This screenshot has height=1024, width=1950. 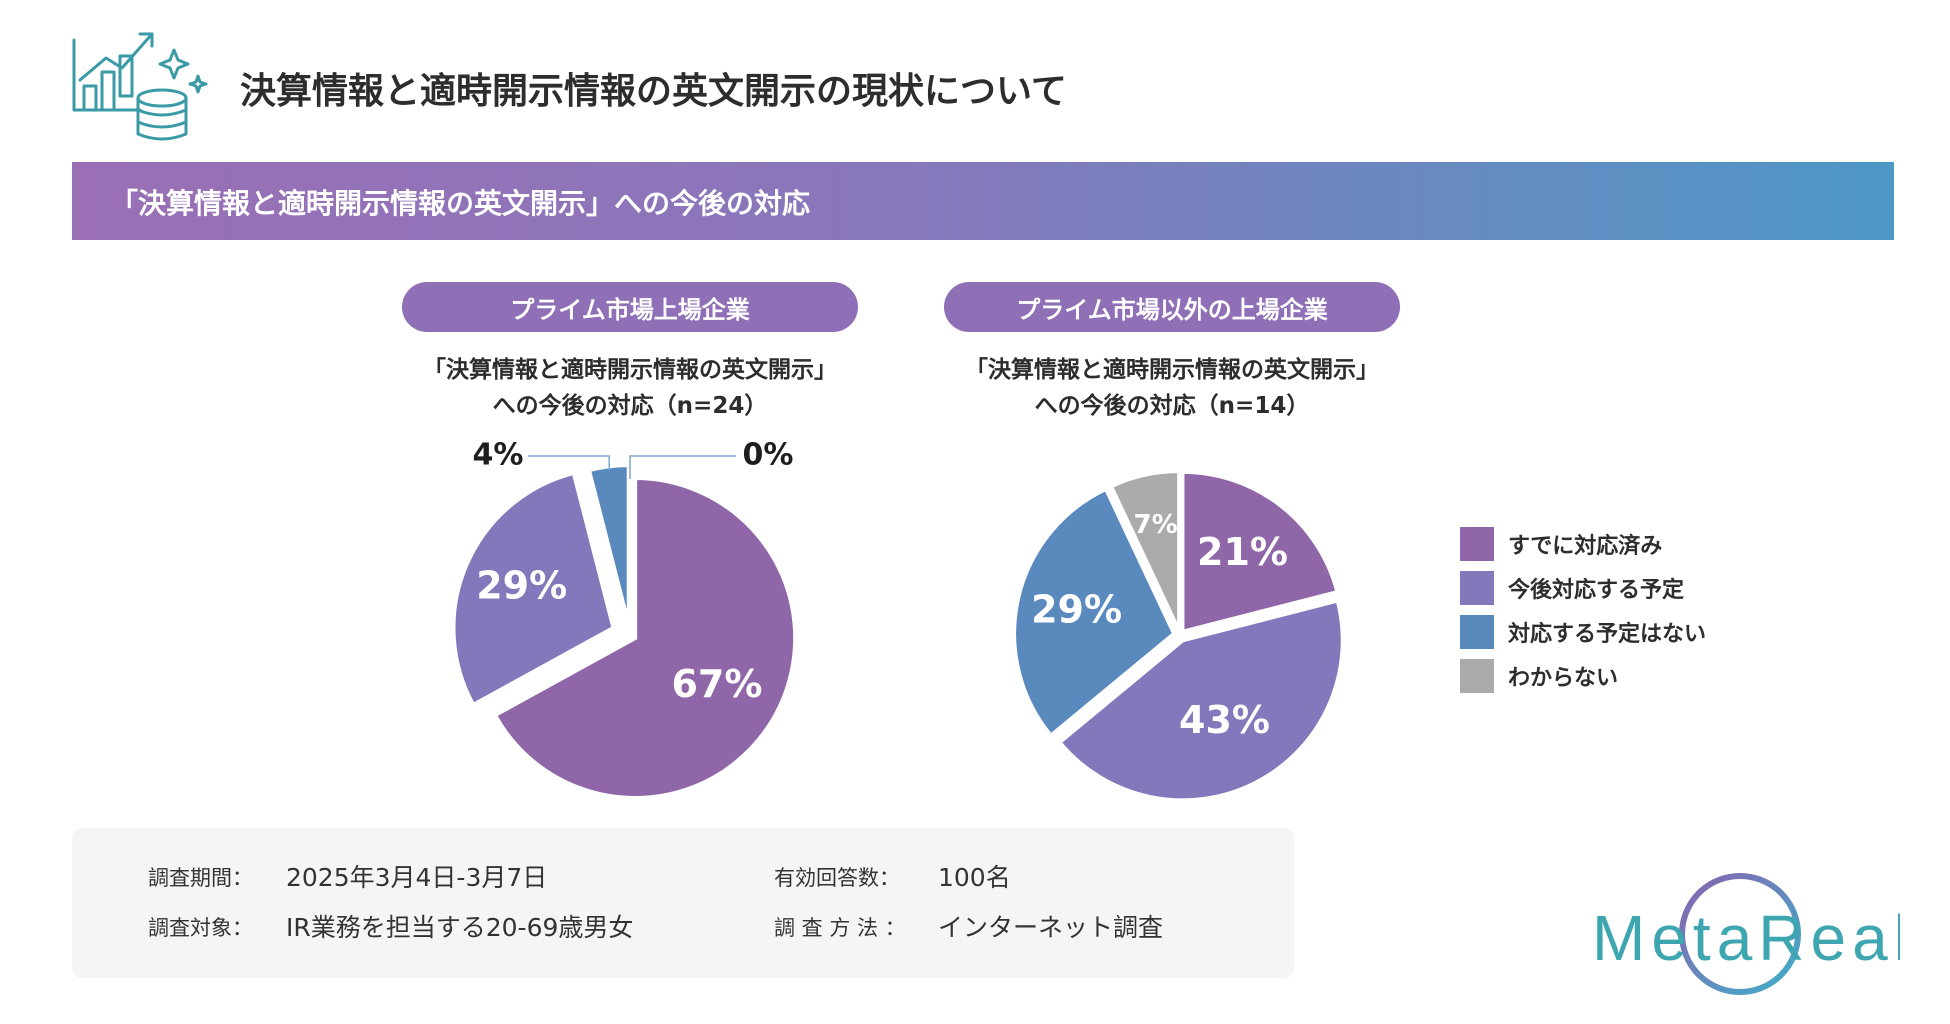 What do you see at coordinates (974, 877) in the screenshot?
I see `survey-responses-value: 100名` at bounding box center [974, 877].